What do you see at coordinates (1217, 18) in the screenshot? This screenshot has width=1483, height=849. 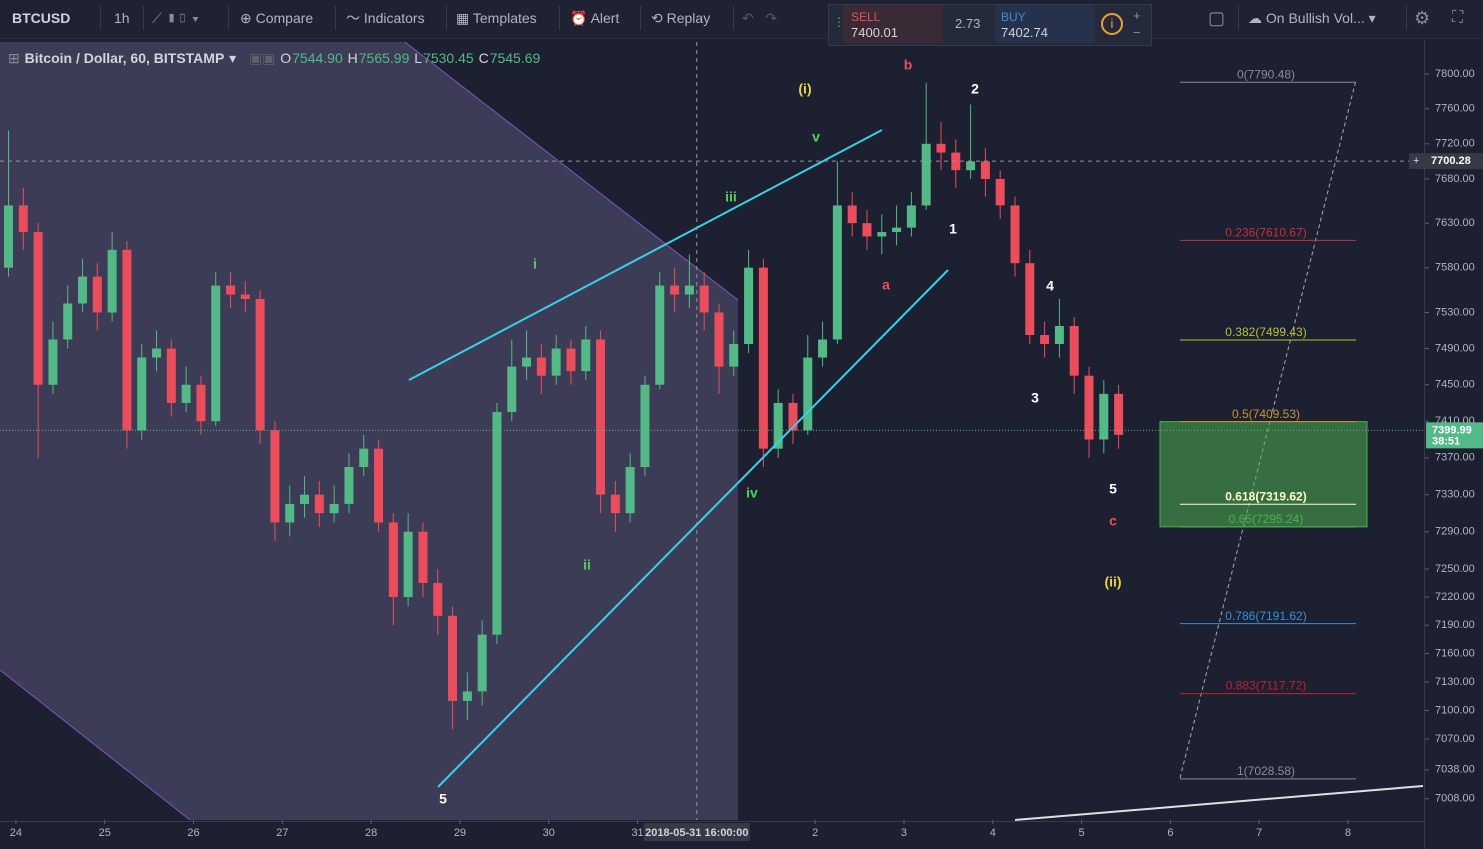 I see `layout-button: ▢` at bounding box center [1217, 18].